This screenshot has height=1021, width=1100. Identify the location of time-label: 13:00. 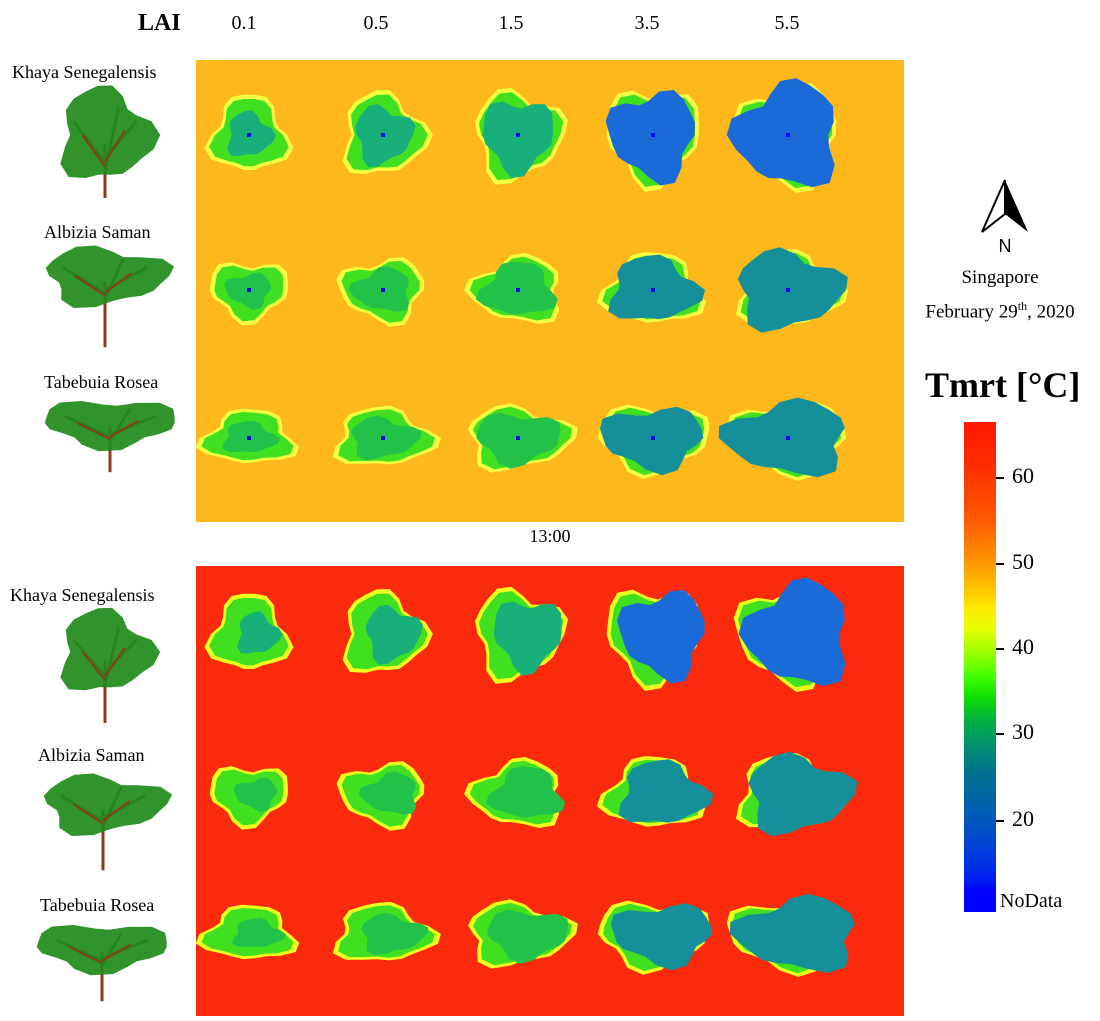
(550, 536).